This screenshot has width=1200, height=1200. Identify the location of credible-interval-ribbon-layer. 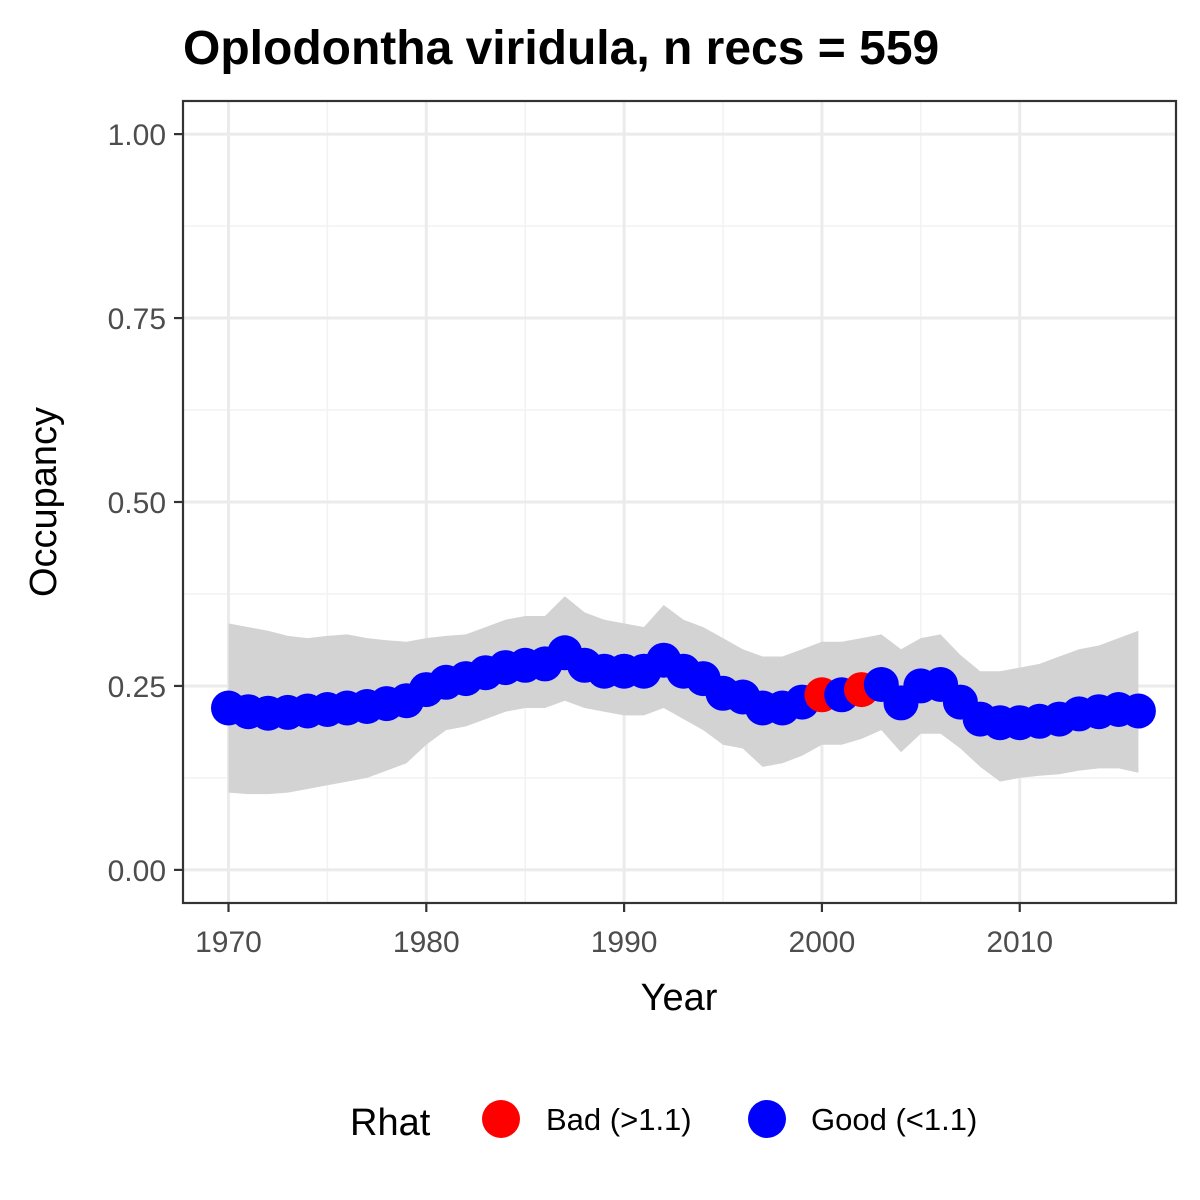
(683, 695).